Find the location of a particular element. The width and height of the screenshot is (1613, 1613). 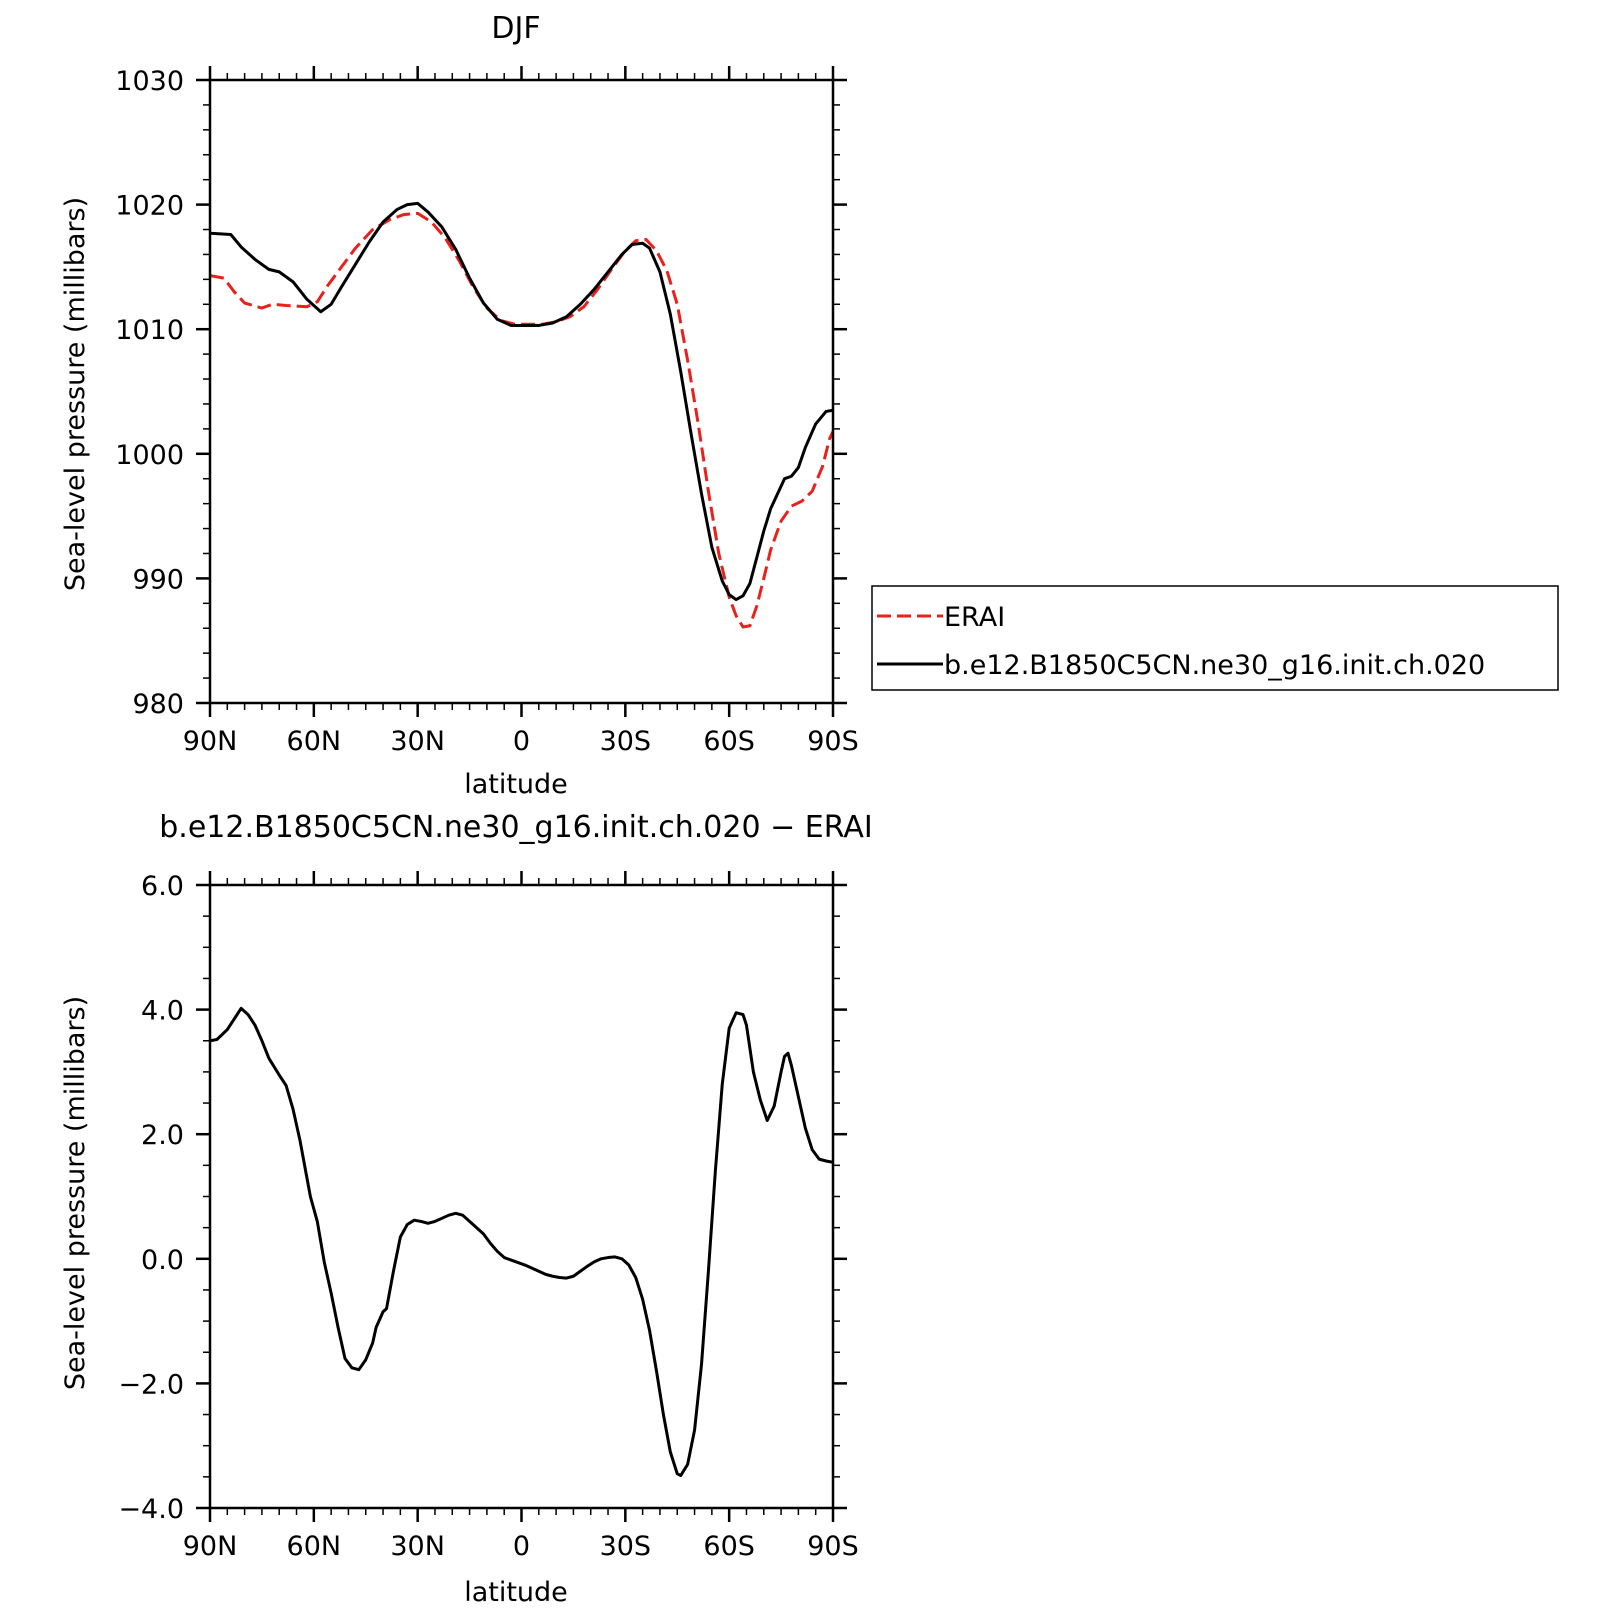

y-tick-label: 0.0 is located at coordinates (162, 1260).